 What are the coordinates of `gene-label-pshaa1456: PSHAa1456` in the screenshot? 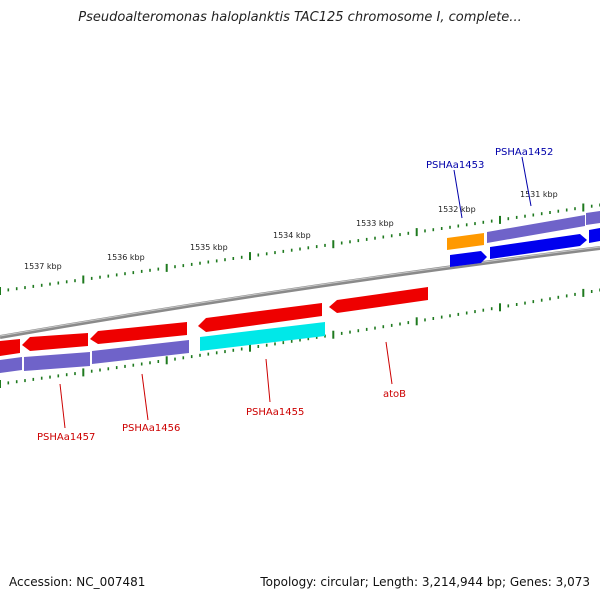 It's located at (151, 428).